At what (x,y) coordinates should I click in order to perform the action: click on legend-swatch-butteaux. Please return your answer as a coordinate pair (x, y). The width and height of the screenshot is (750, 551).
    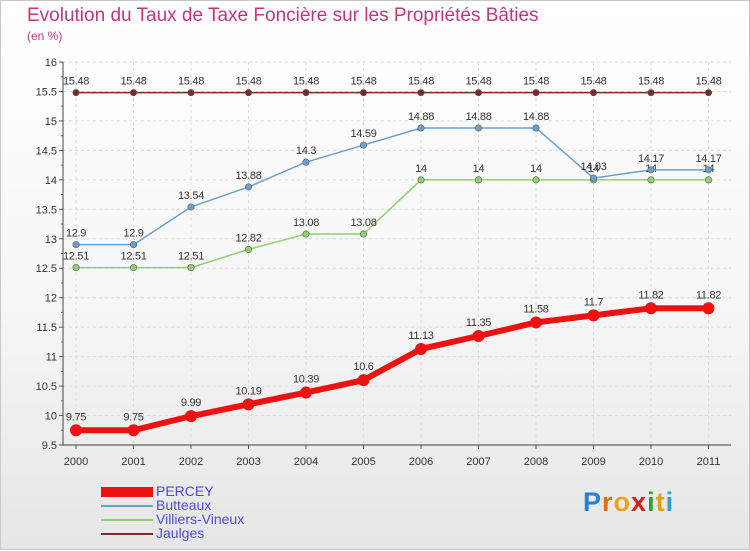
    Looking at the image, I should click on (127, 506).